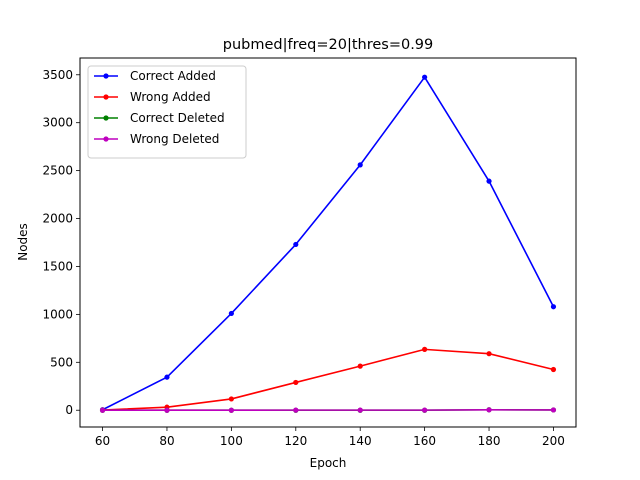 The height and width of the screenshot is (480, 640). What do you see at coordinates (61, 362) in the screenshot?
I see `y-tick-label: 500` at bounding box center [61, 362].